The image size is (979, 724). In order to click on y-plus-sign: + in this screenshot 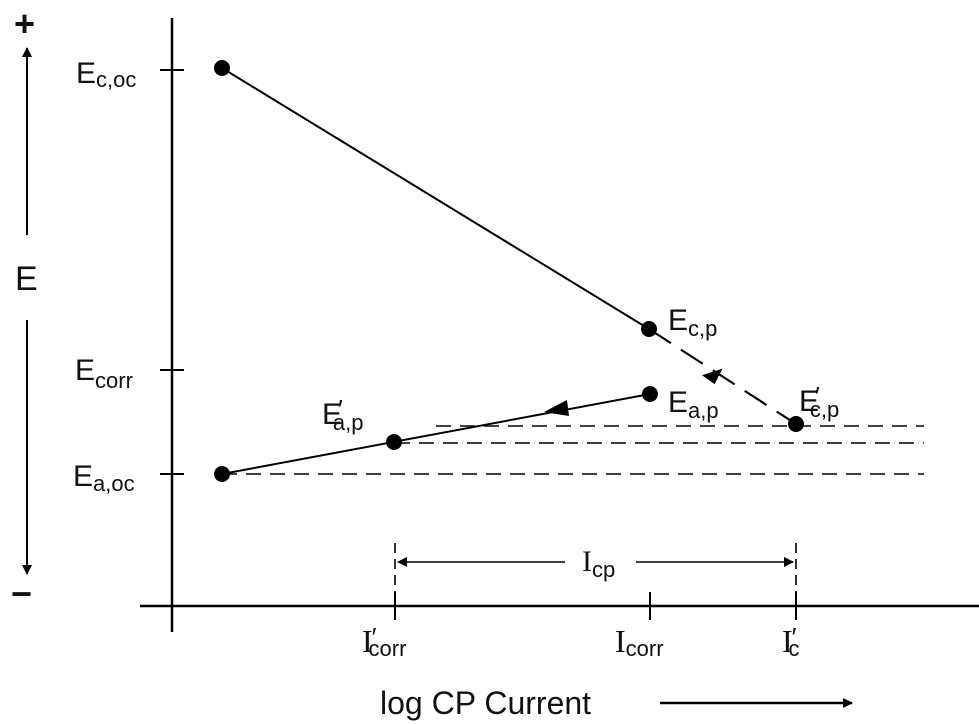, I will do `click(24, 23)`.